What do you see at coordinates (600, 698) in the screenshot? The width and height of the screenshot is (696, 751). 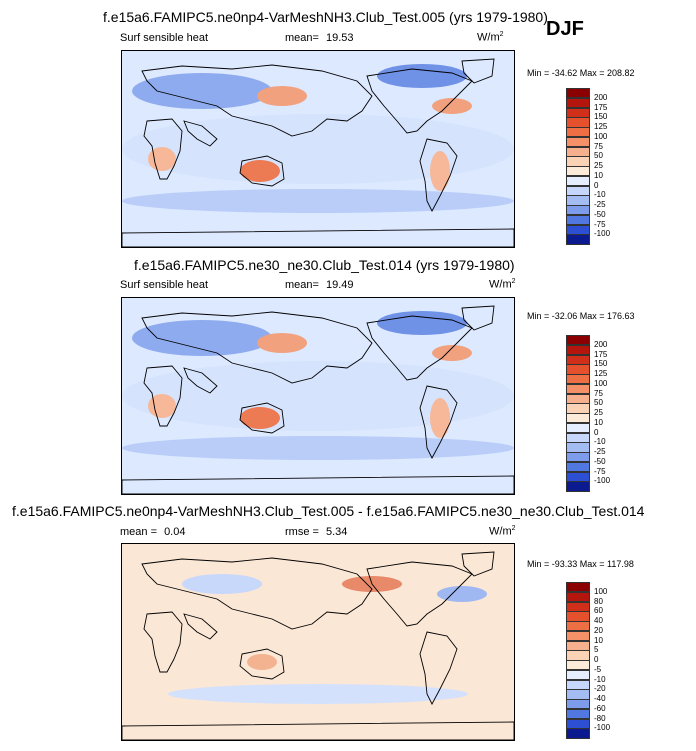 I see `colorbar-tick-label: -40` at bounding box center [600, 698].